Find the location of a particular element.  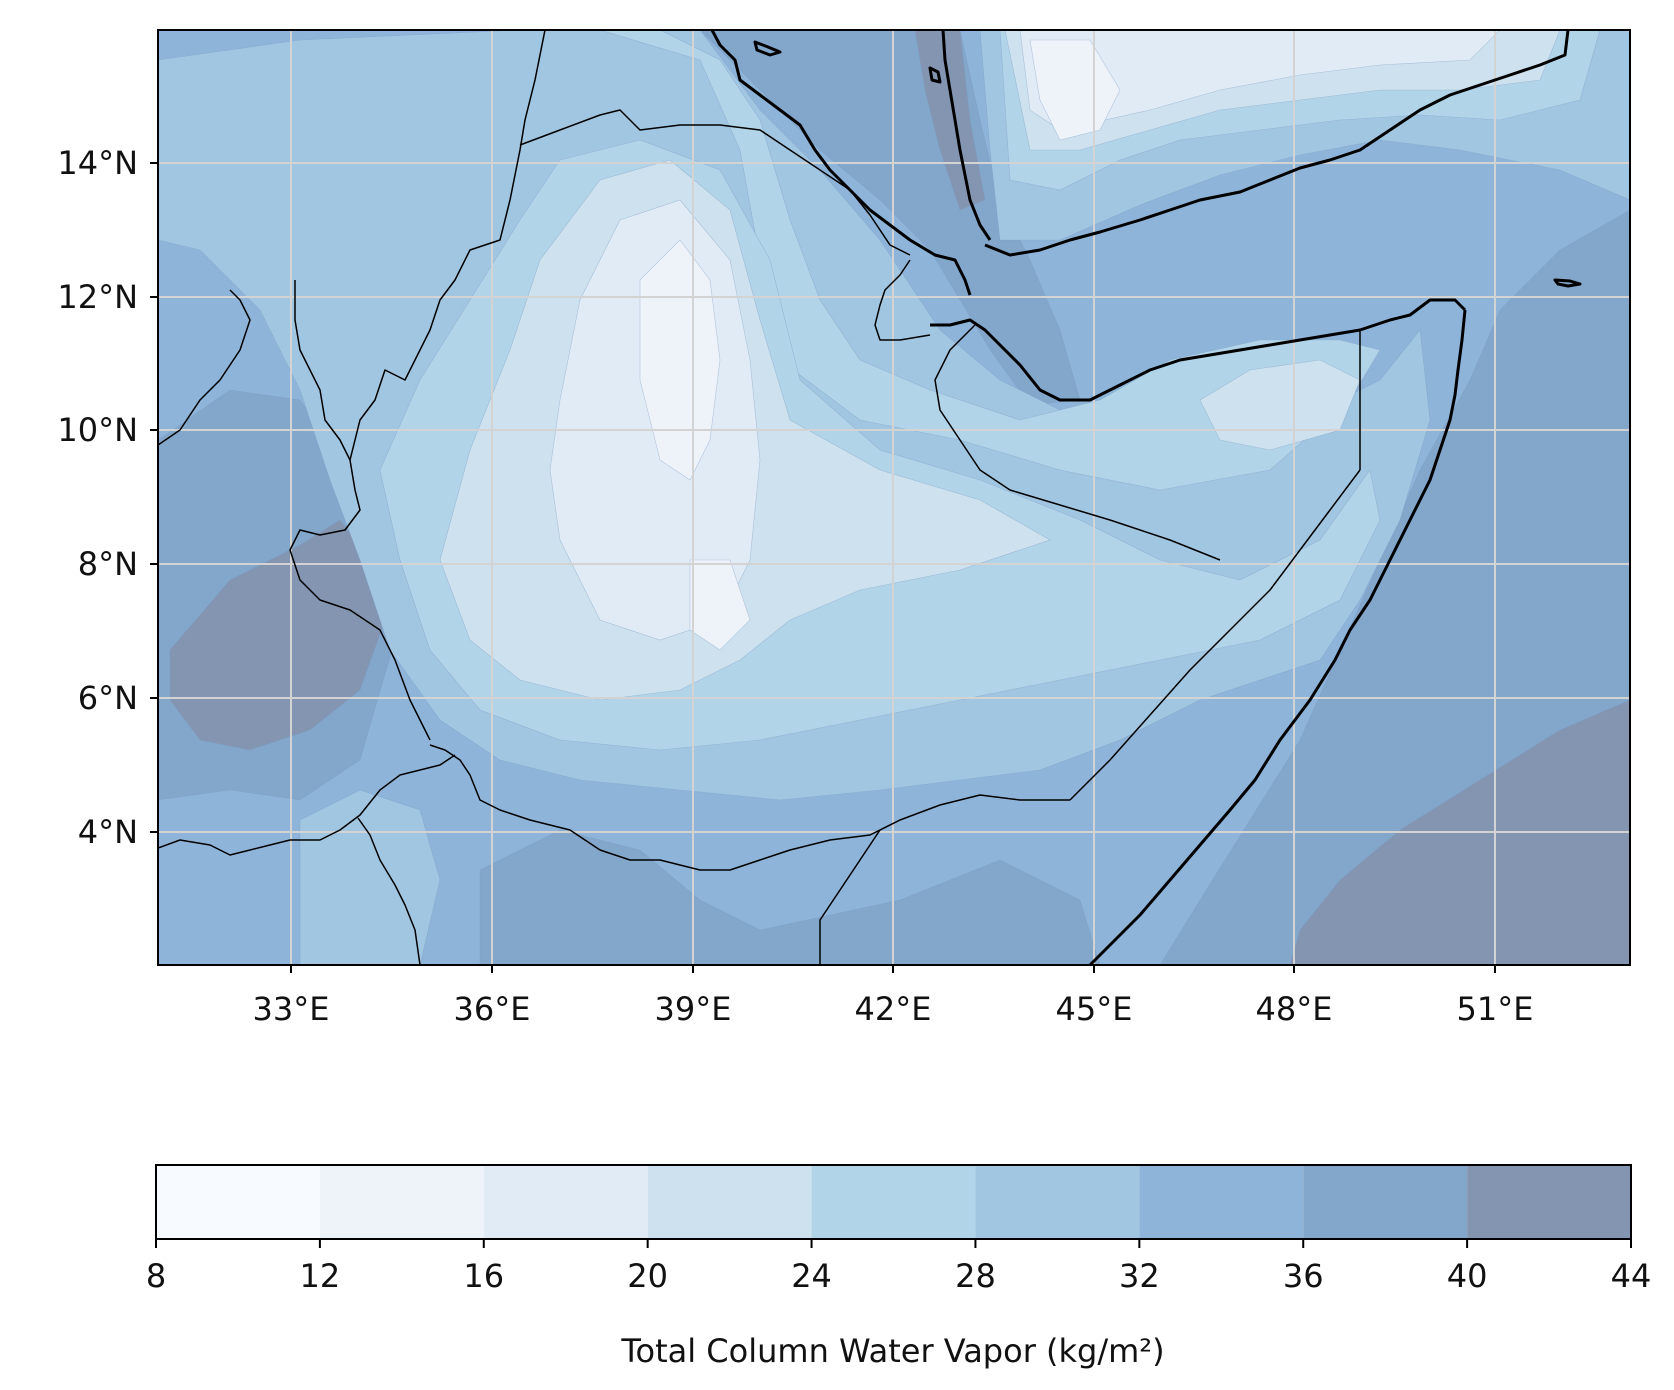

y-tick-label: 10°N is located at coordinates (97, 430).